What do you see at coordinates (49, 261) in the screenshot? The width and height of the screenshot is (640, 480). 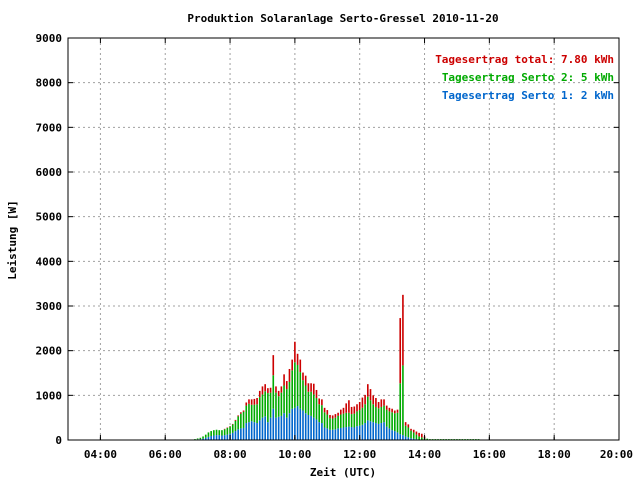 I see `y-tick-label: 4000` at bounding box center [49, 261].